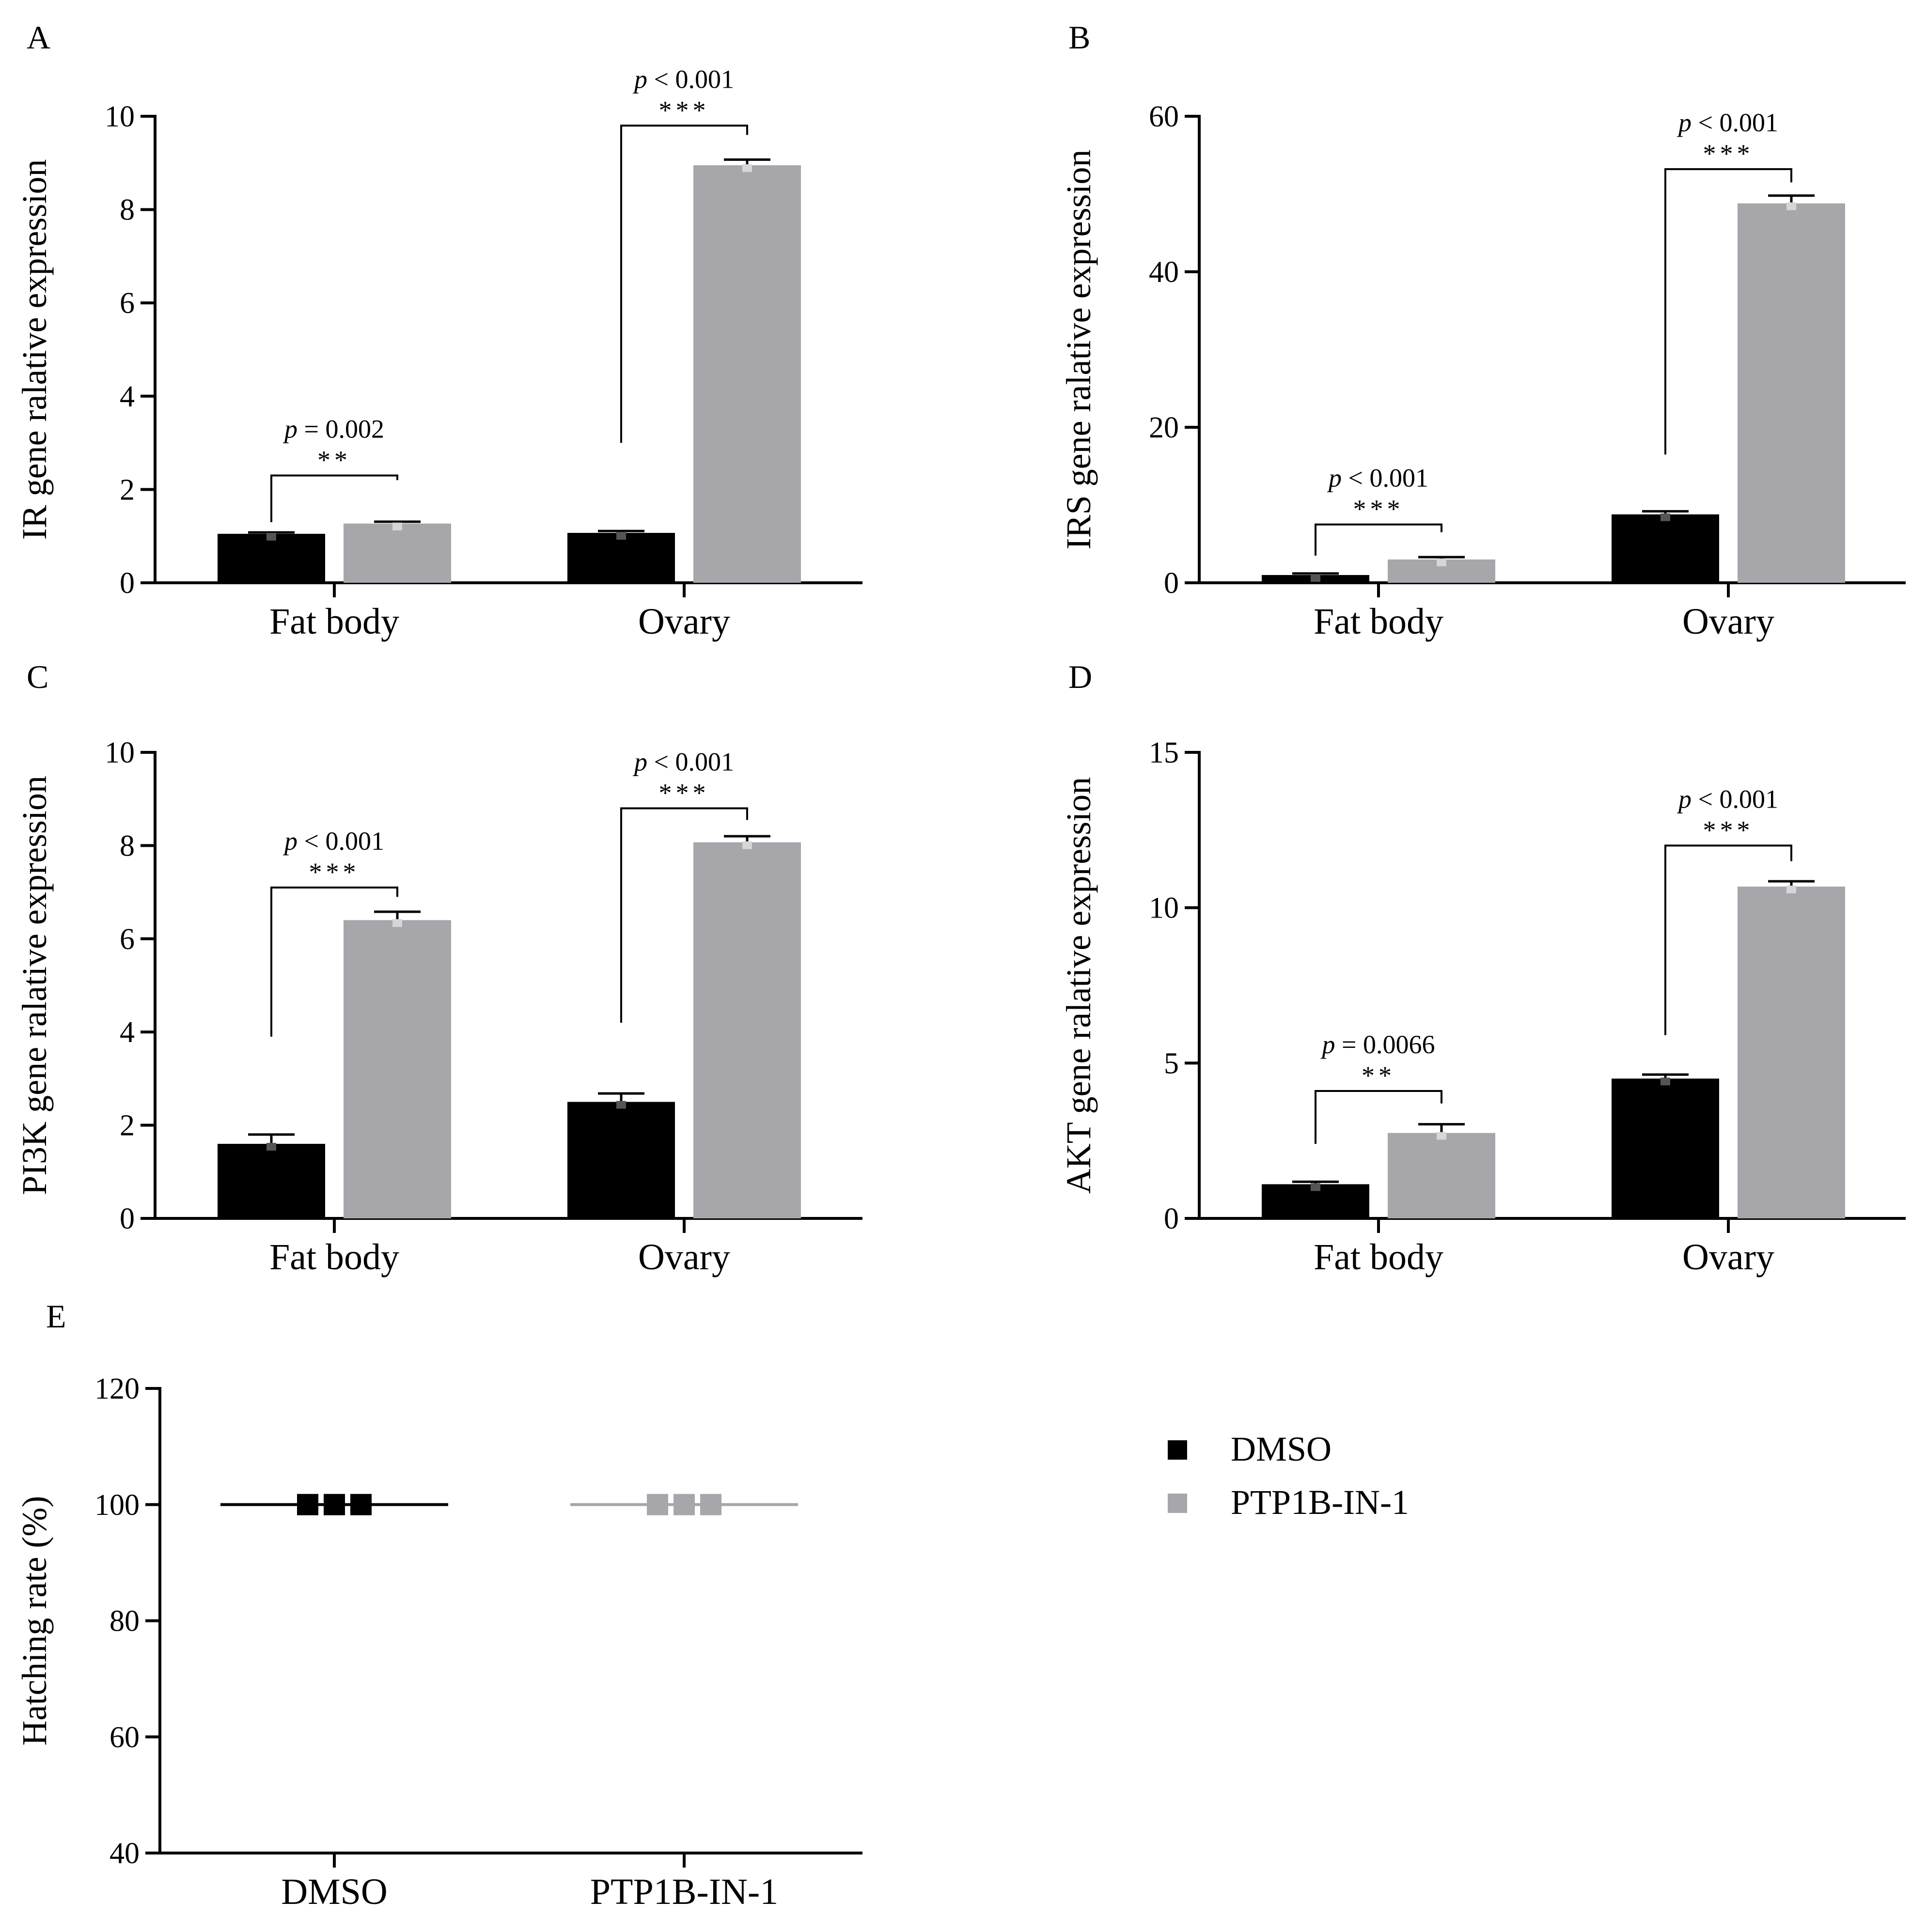 The width and height of the screenshot is (1927, 1932). What do you see at coordinates (1171, 1063) in the screenshot?
I see `y-tick-label: 5` at bounding box center [1171, 1063].